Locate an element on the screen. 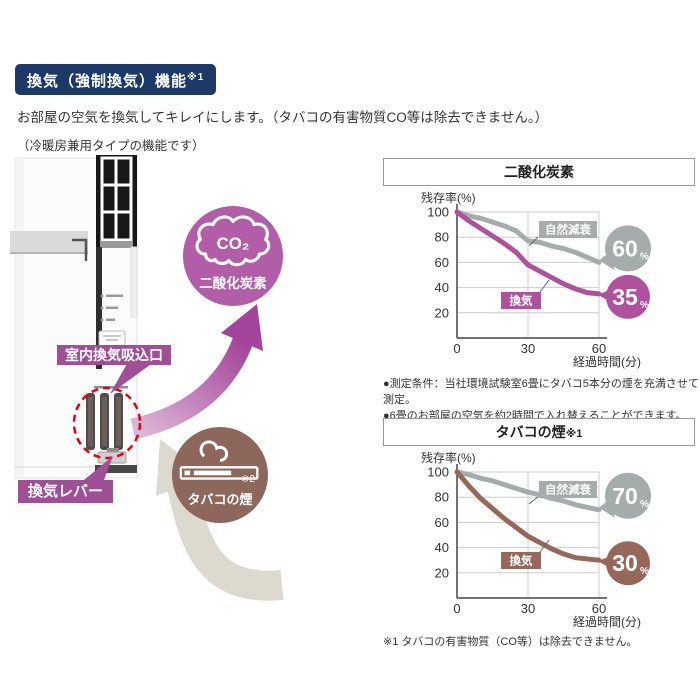 This screenshot has width=700, height=700. co2-bubble-label: 二酸化炭素 is located at coordinates (233, 283).